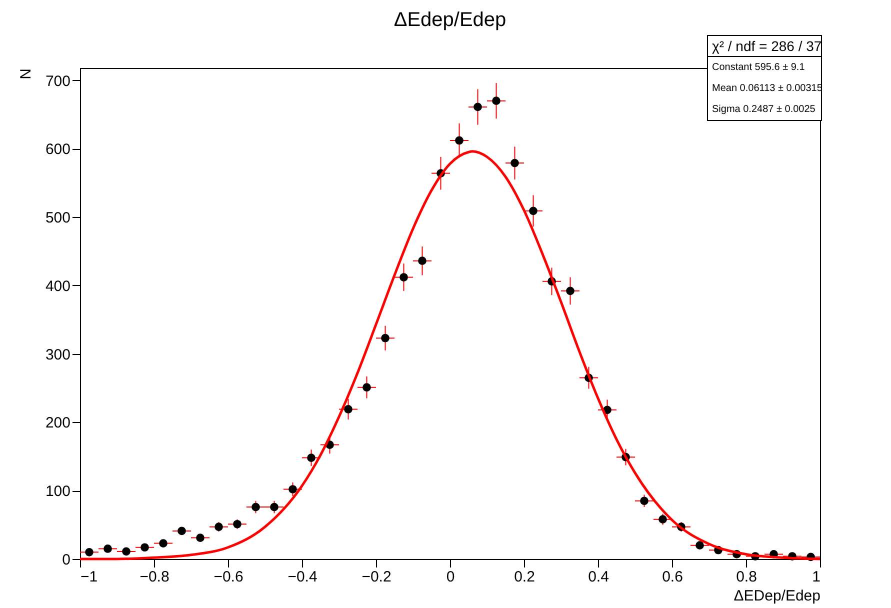  Describe the element at coordinates (89, 577) in the screenshot. I see `x-tick-label: −1` at that location.